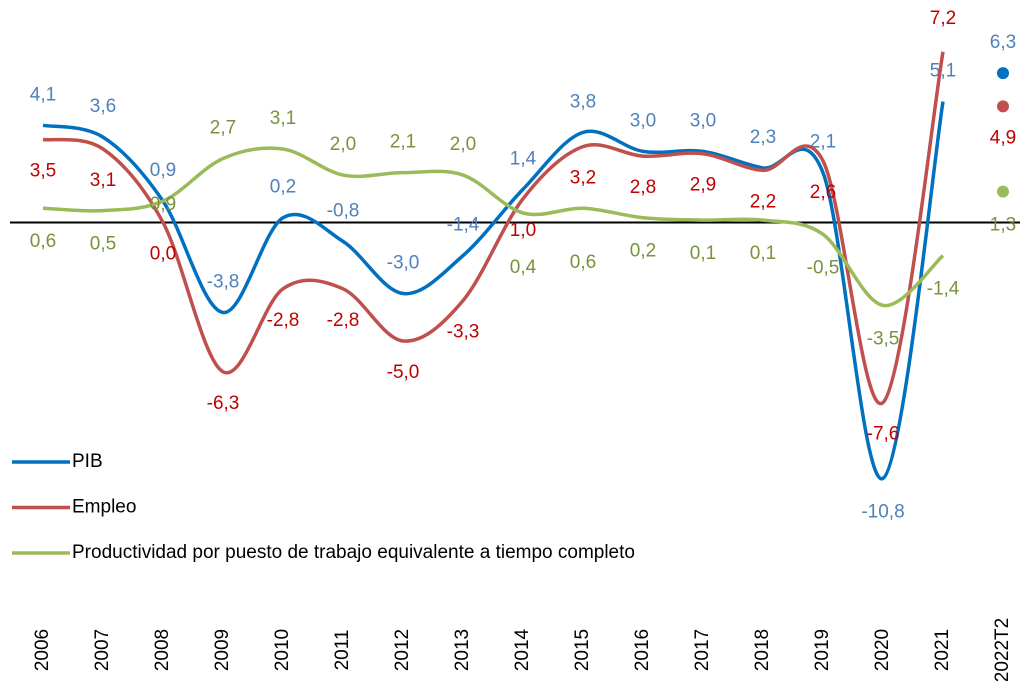 The image size is (1035, 686). Describe the element at coordinates (223, 282) in the screenshot. I see `data-label: -3,8` at that location.